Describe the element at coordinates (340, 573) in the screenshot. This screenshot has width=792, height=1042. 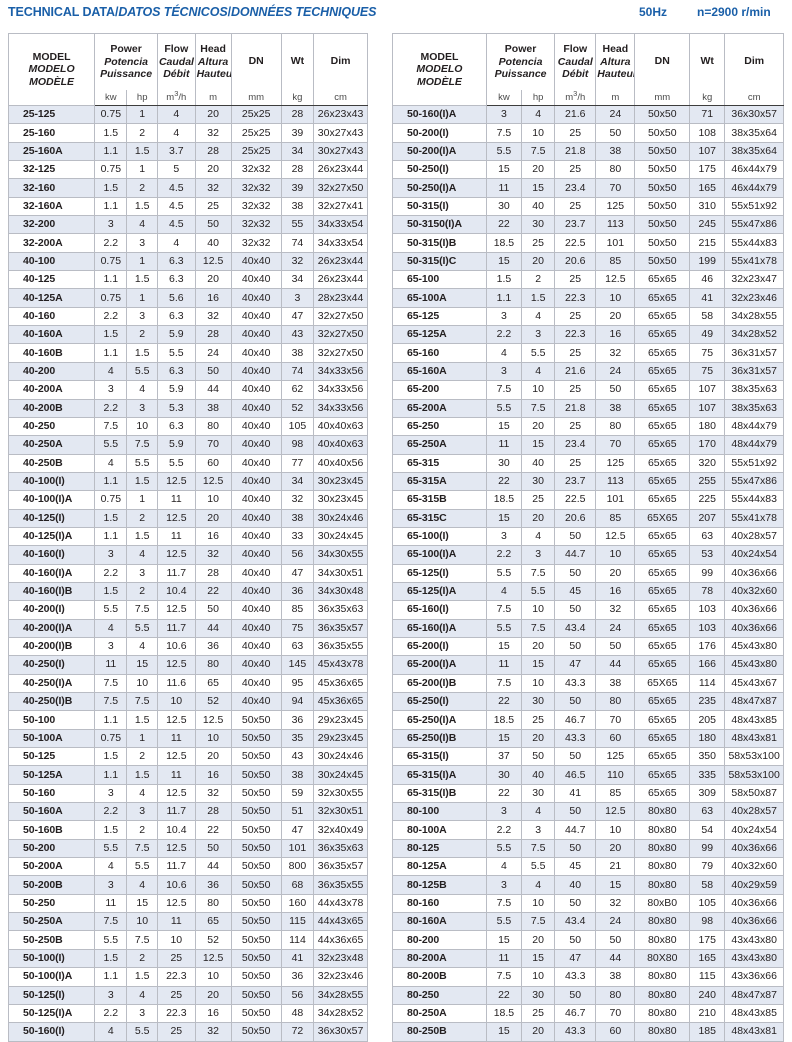
I see `cell-value: 34x30x51` at that location.